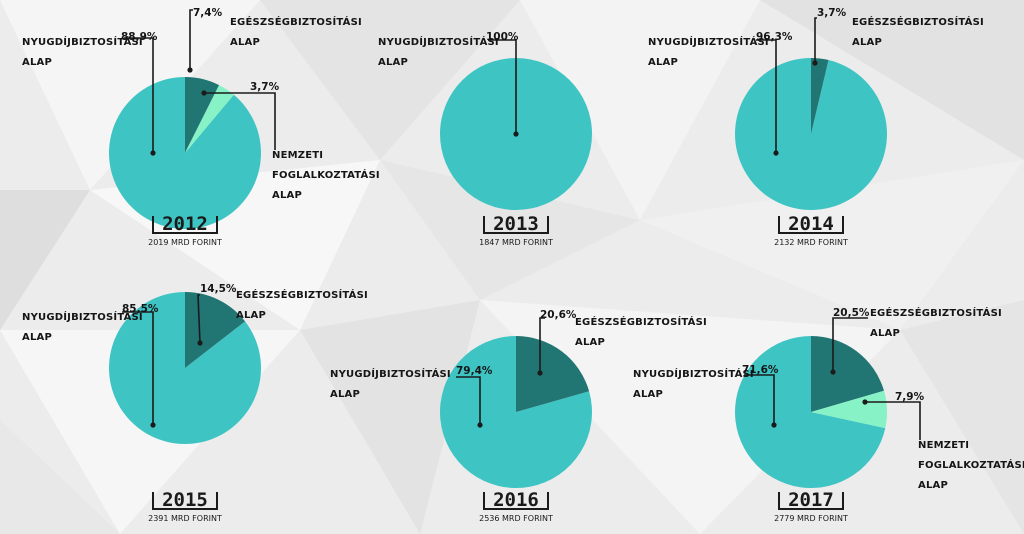  I want to click on chart-total: 1847 MRD FORINT, so click(516, 242).